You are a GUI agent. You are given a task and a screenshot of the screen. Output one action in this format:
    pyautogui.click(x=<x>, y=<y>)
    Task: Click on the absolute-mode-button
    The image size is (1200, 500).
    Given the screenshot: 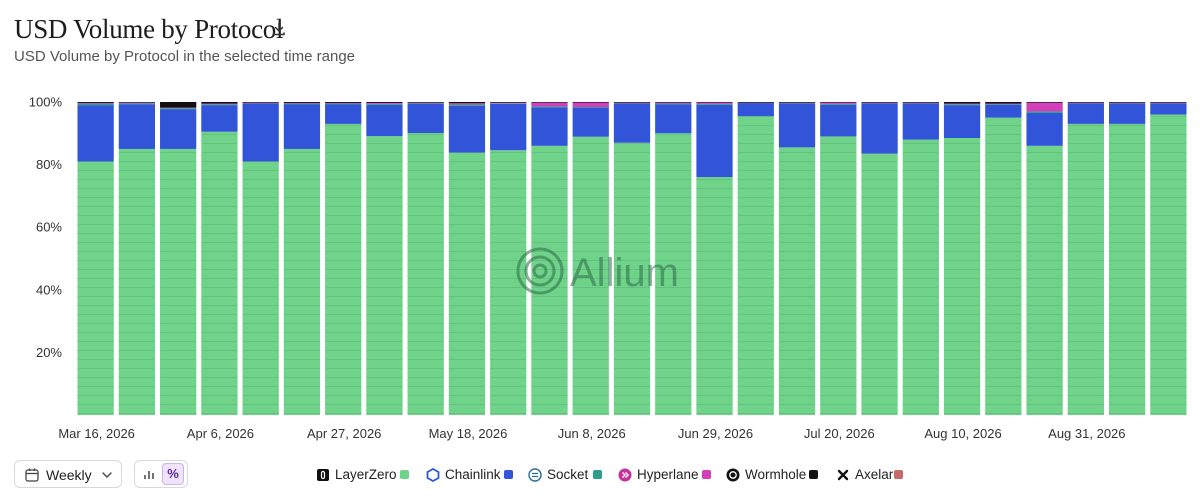 What is the action you would take?
    pyautogui.click(x=149, y=474)
    